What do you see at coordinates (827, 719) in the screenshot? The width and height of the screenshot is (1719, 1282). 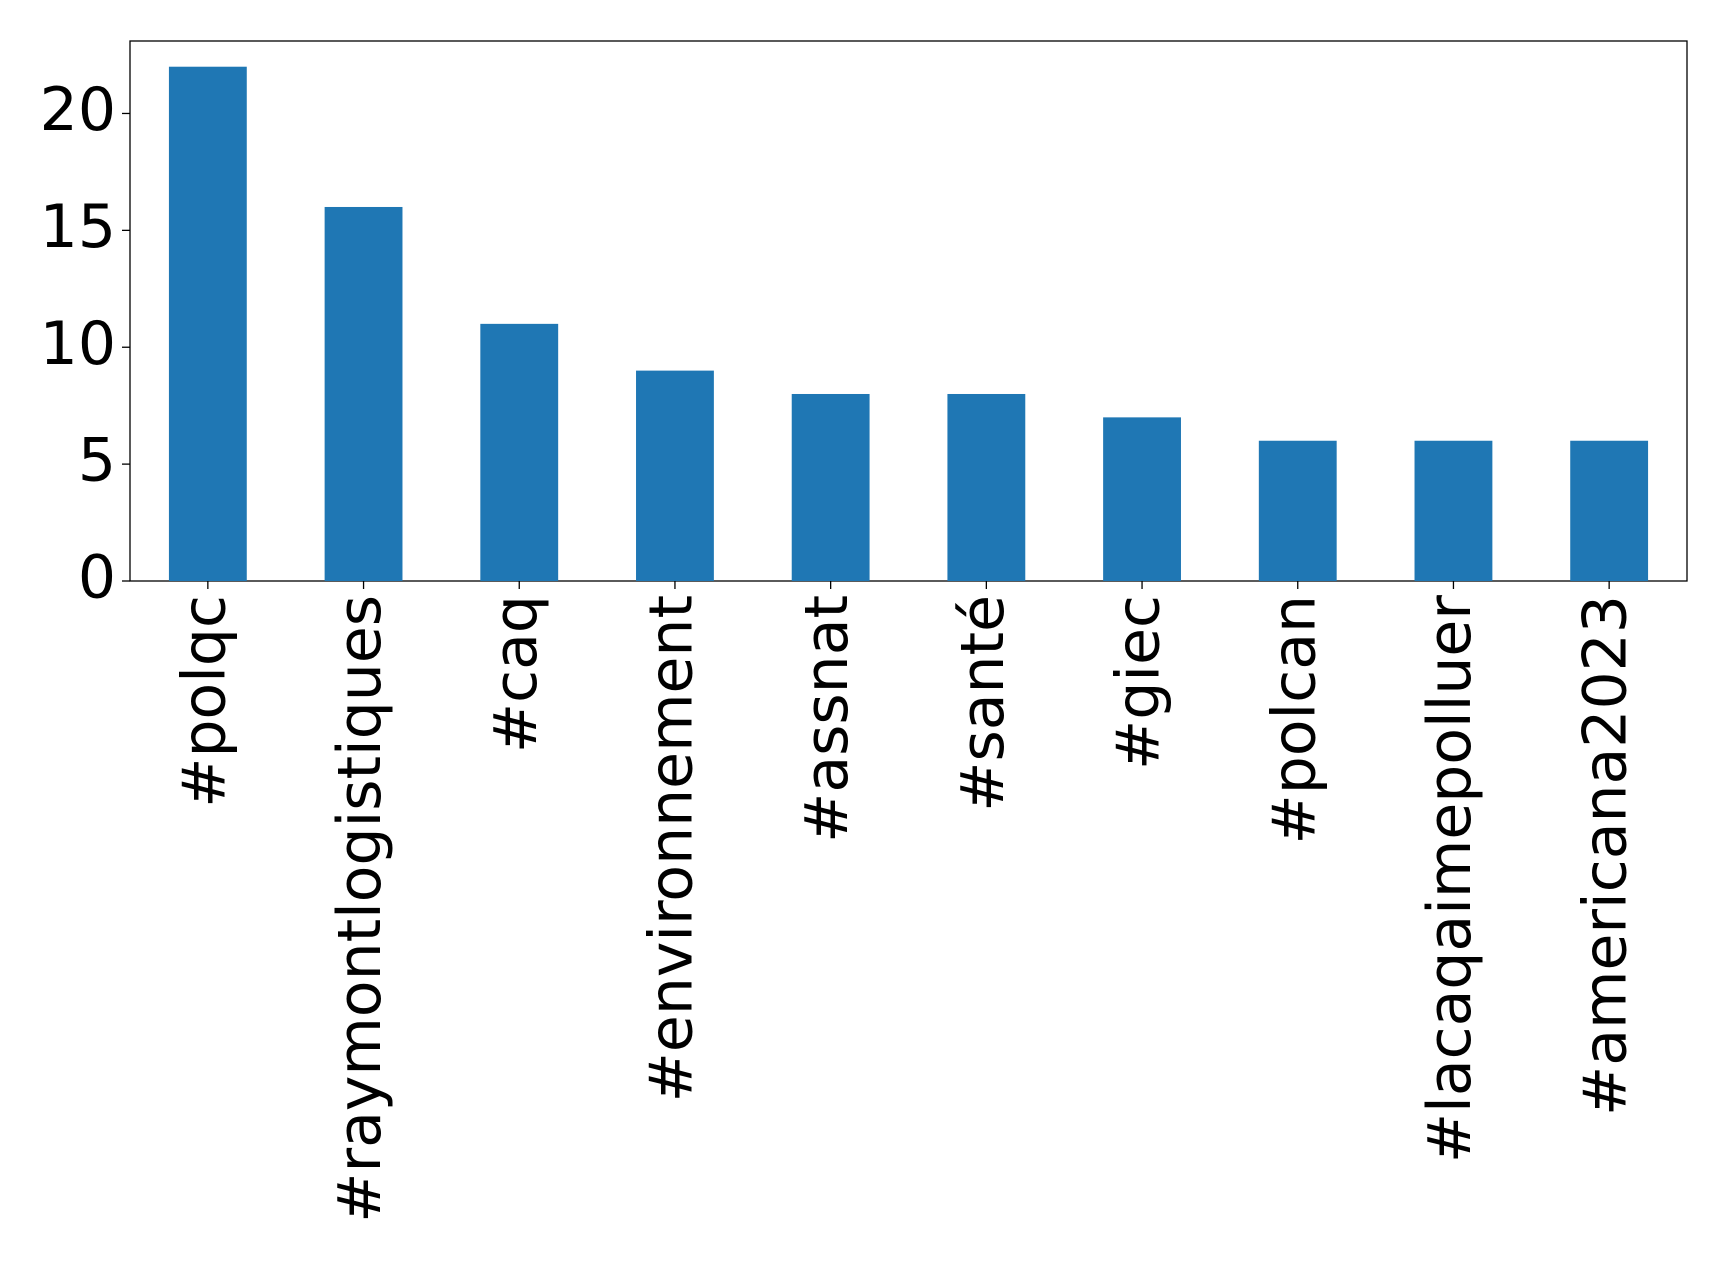 I see `x-tick-label: #assnat` at bounding box center [827, 719].